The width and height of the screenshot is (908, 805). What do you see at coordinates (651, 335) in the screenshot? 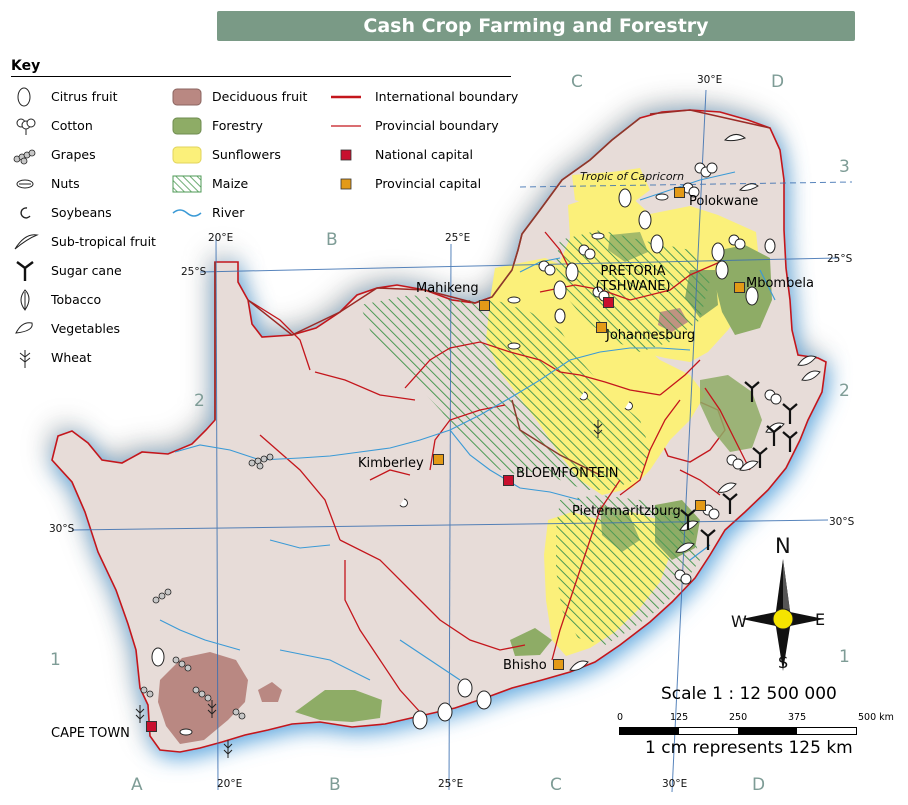
I see `city-label-johannesburg: Johannesburg` at bounding box center [651, 335].